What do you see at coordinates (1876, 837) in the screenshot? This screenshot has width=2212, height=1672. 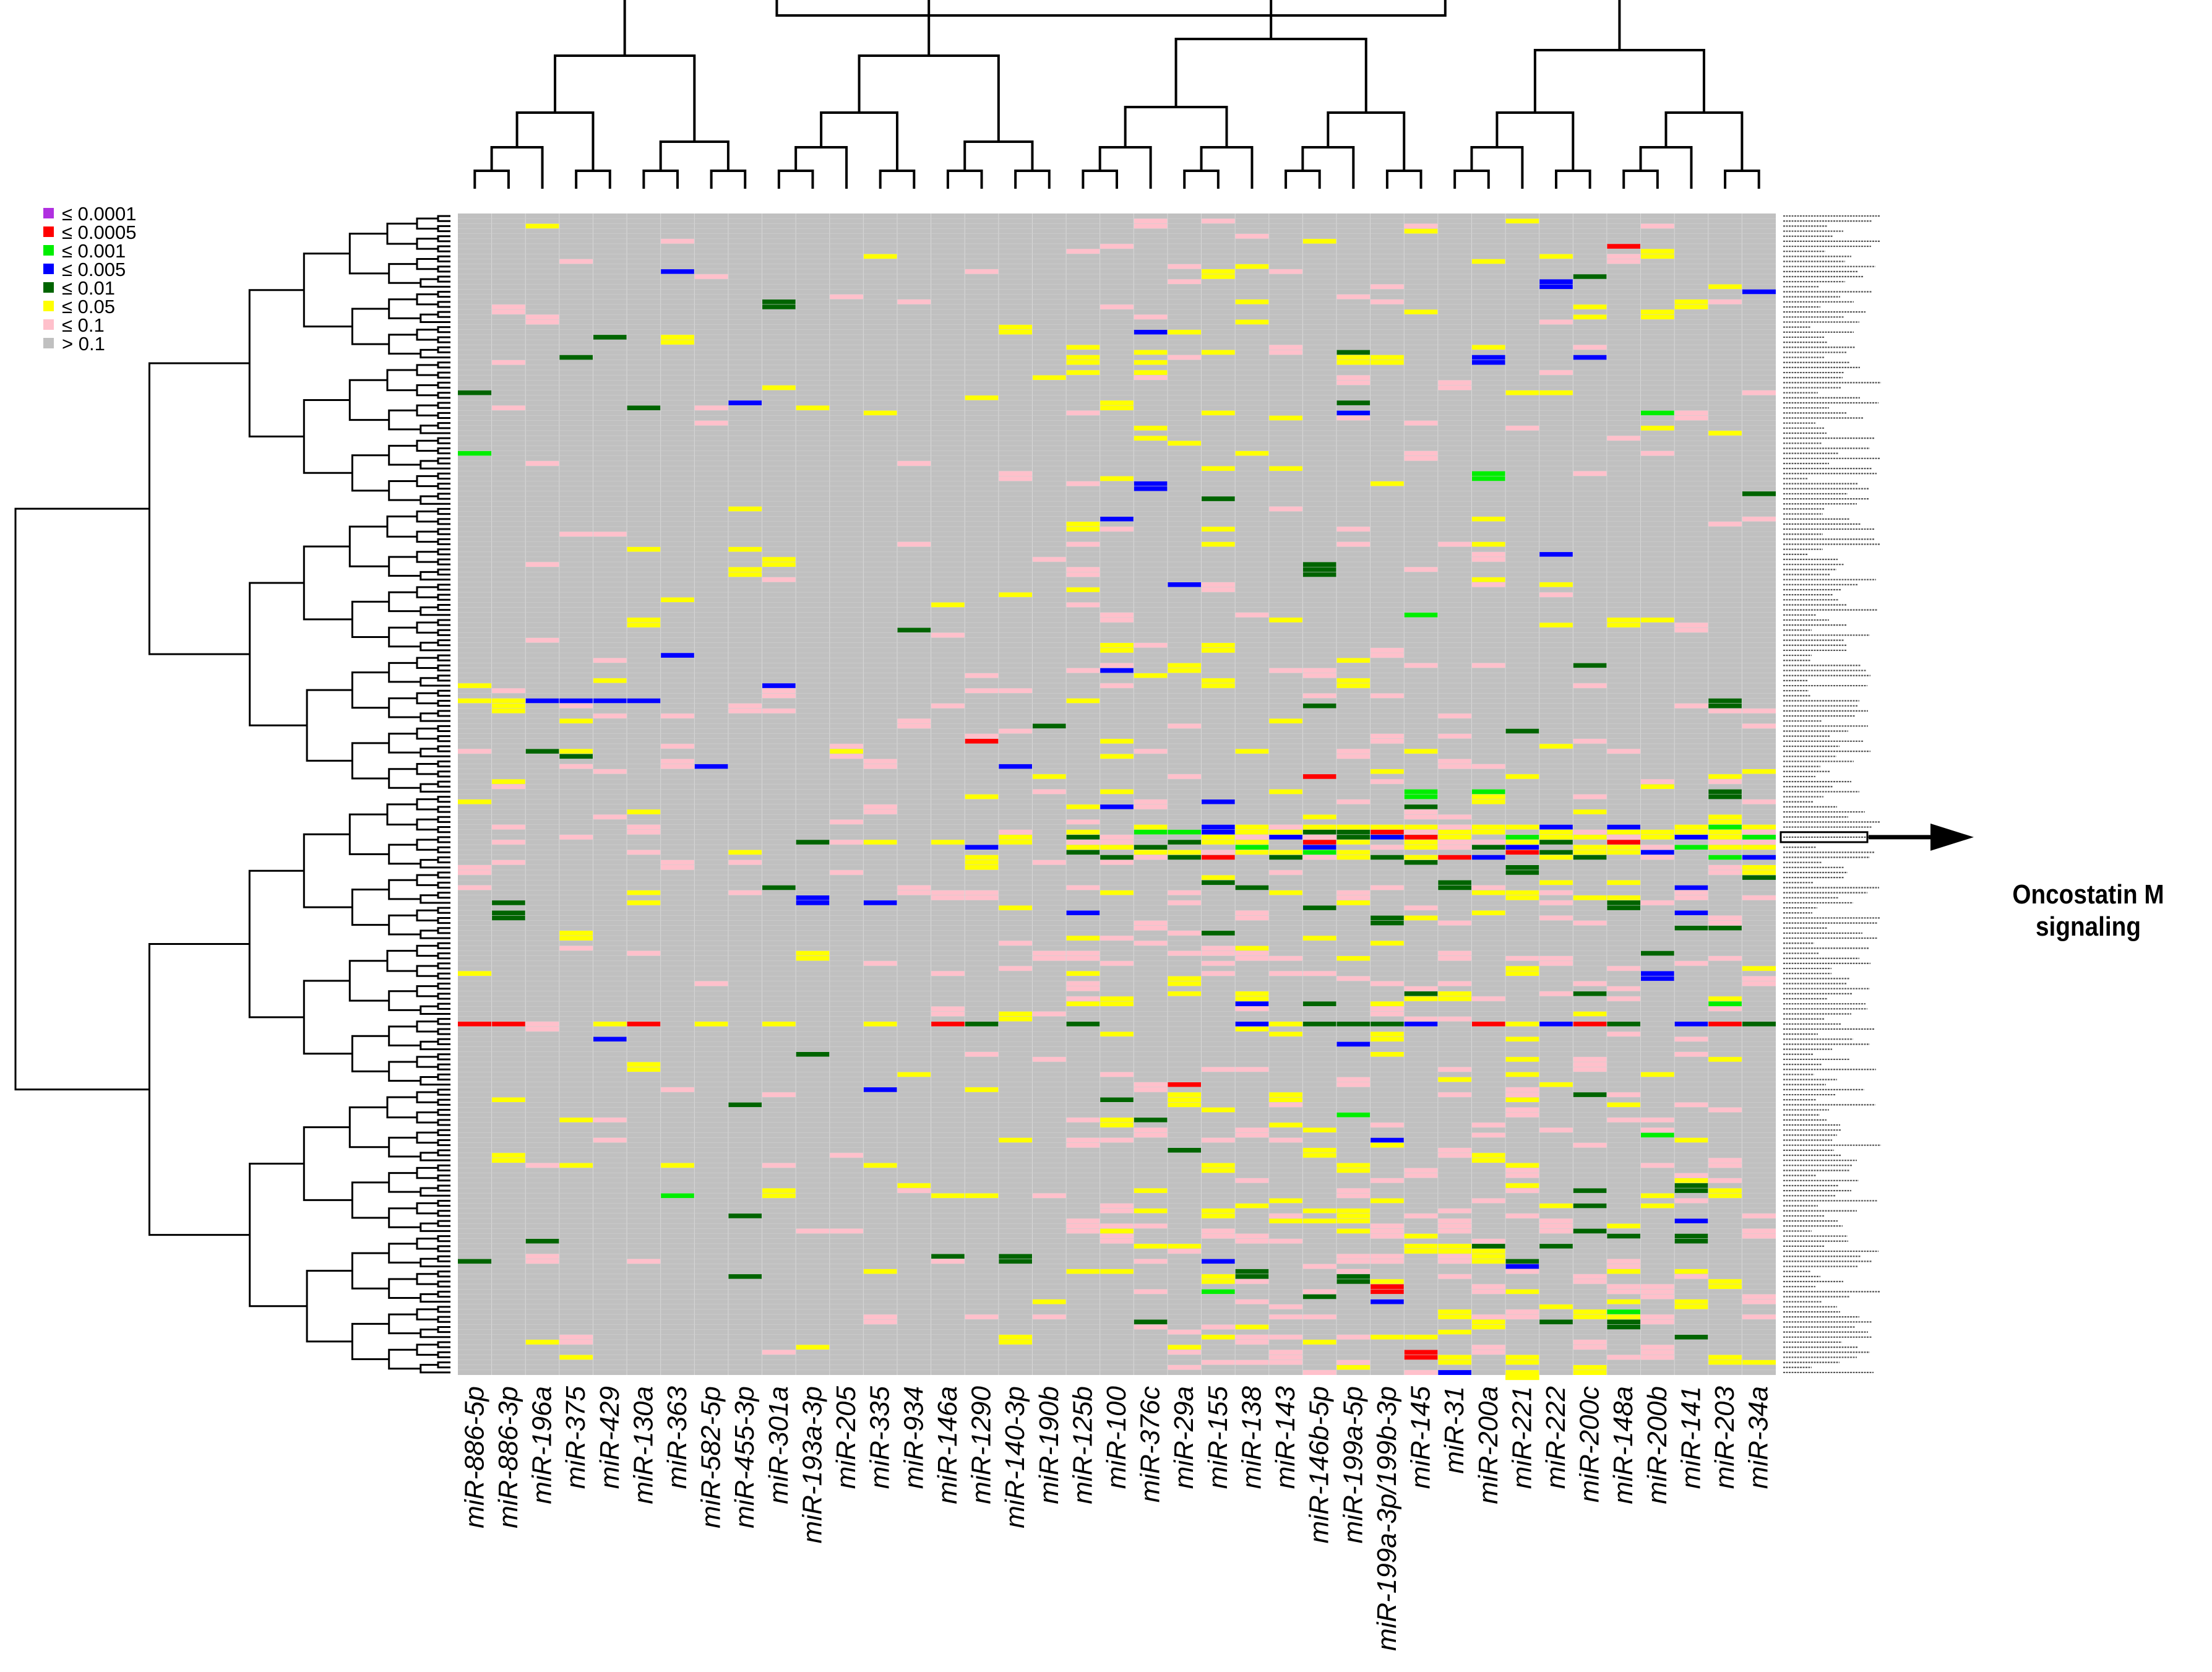 I see `oncostatin-annotation` at bounding box center [1876, 837].